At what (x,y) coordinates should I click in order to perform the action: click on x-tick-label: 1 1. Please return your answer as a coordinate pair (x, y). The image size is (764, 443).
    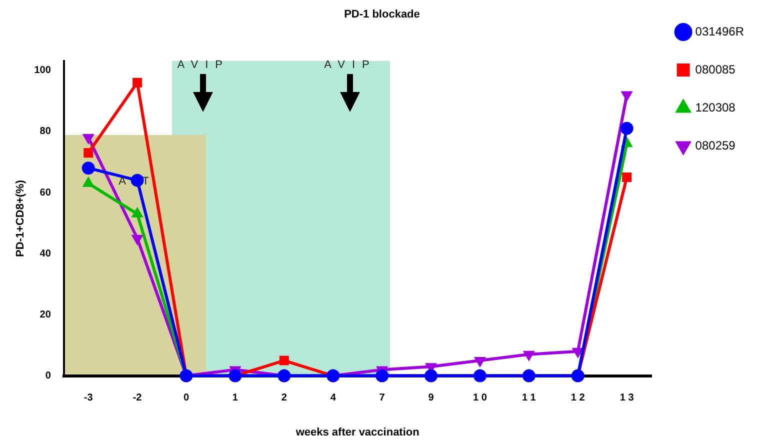
    Looking at the image, I should click on (529, 398).